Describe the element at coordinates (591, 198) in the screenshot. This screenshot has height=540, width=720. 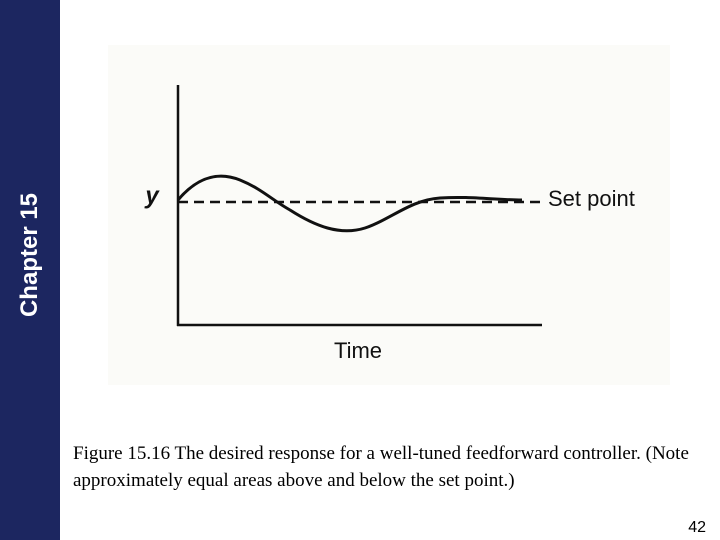
I see `set-point-label: Set point` at that location.